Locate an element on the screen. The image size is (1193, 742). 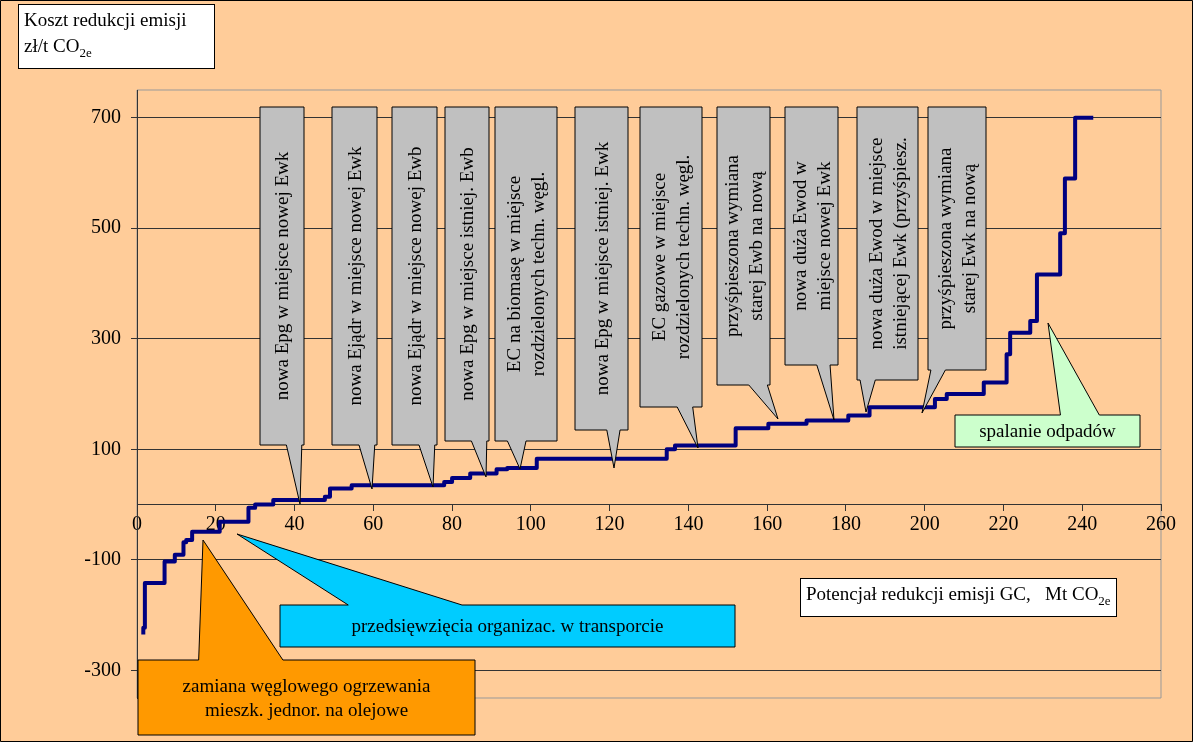
x-tick-label: 200 is located at coordinates (924, 522).